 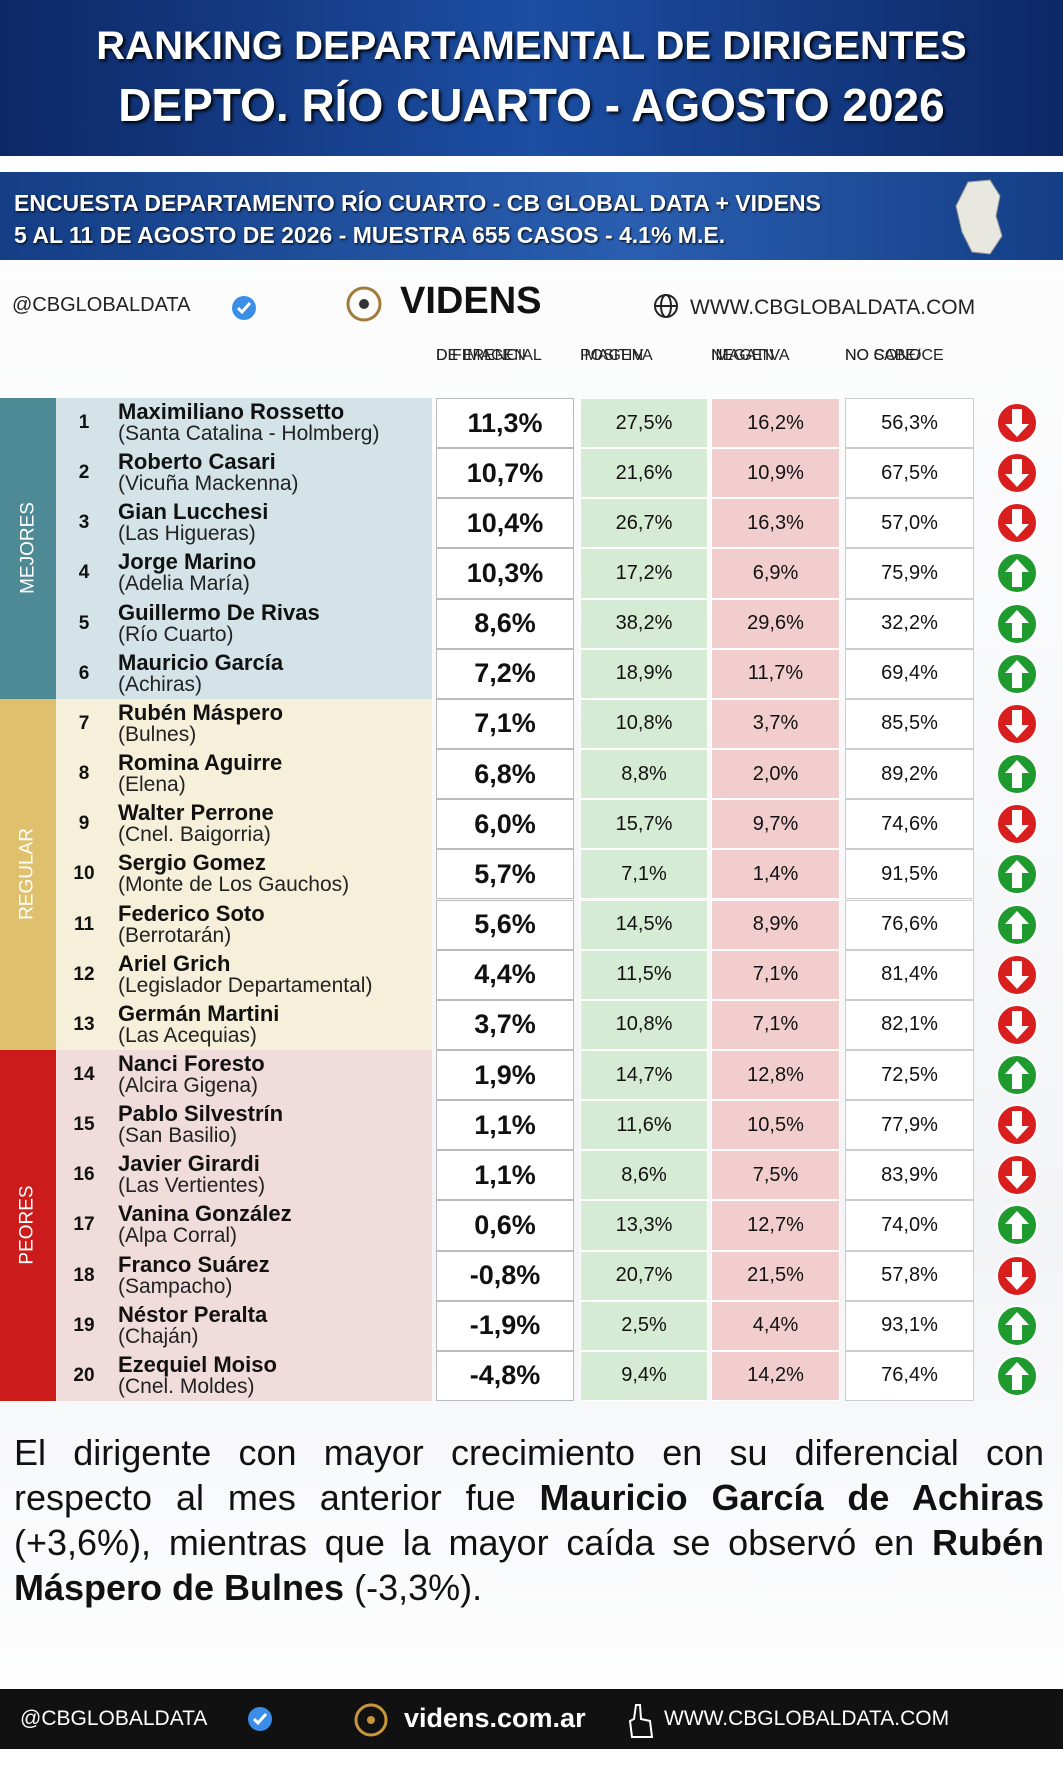 I want to click on title-line: DEPTO. RÍO CUARTO - AGOSTO 2026, so click(x=531, y=105).